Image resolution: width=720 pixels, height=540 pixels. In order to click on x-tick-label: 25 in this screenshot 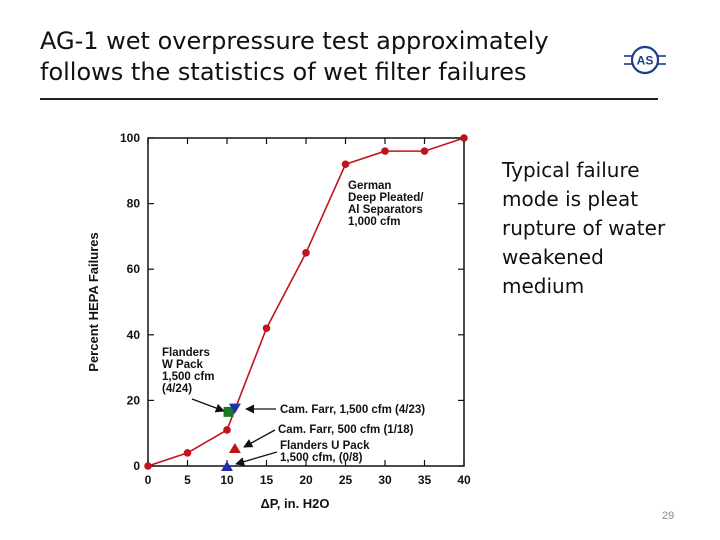, I will do `click(346, 480)`.